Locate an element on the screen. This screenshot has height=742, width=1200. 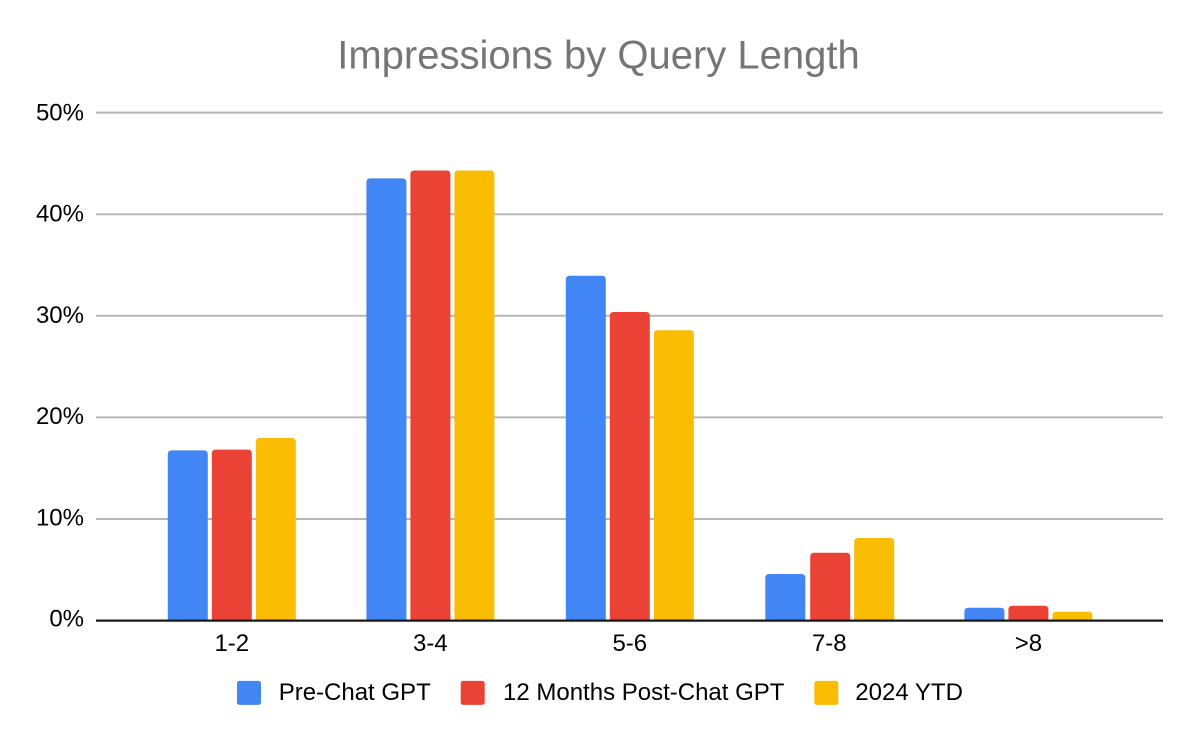
svg-text: 12 Months Post-Chat GPT is located at coordinates (644, 692).